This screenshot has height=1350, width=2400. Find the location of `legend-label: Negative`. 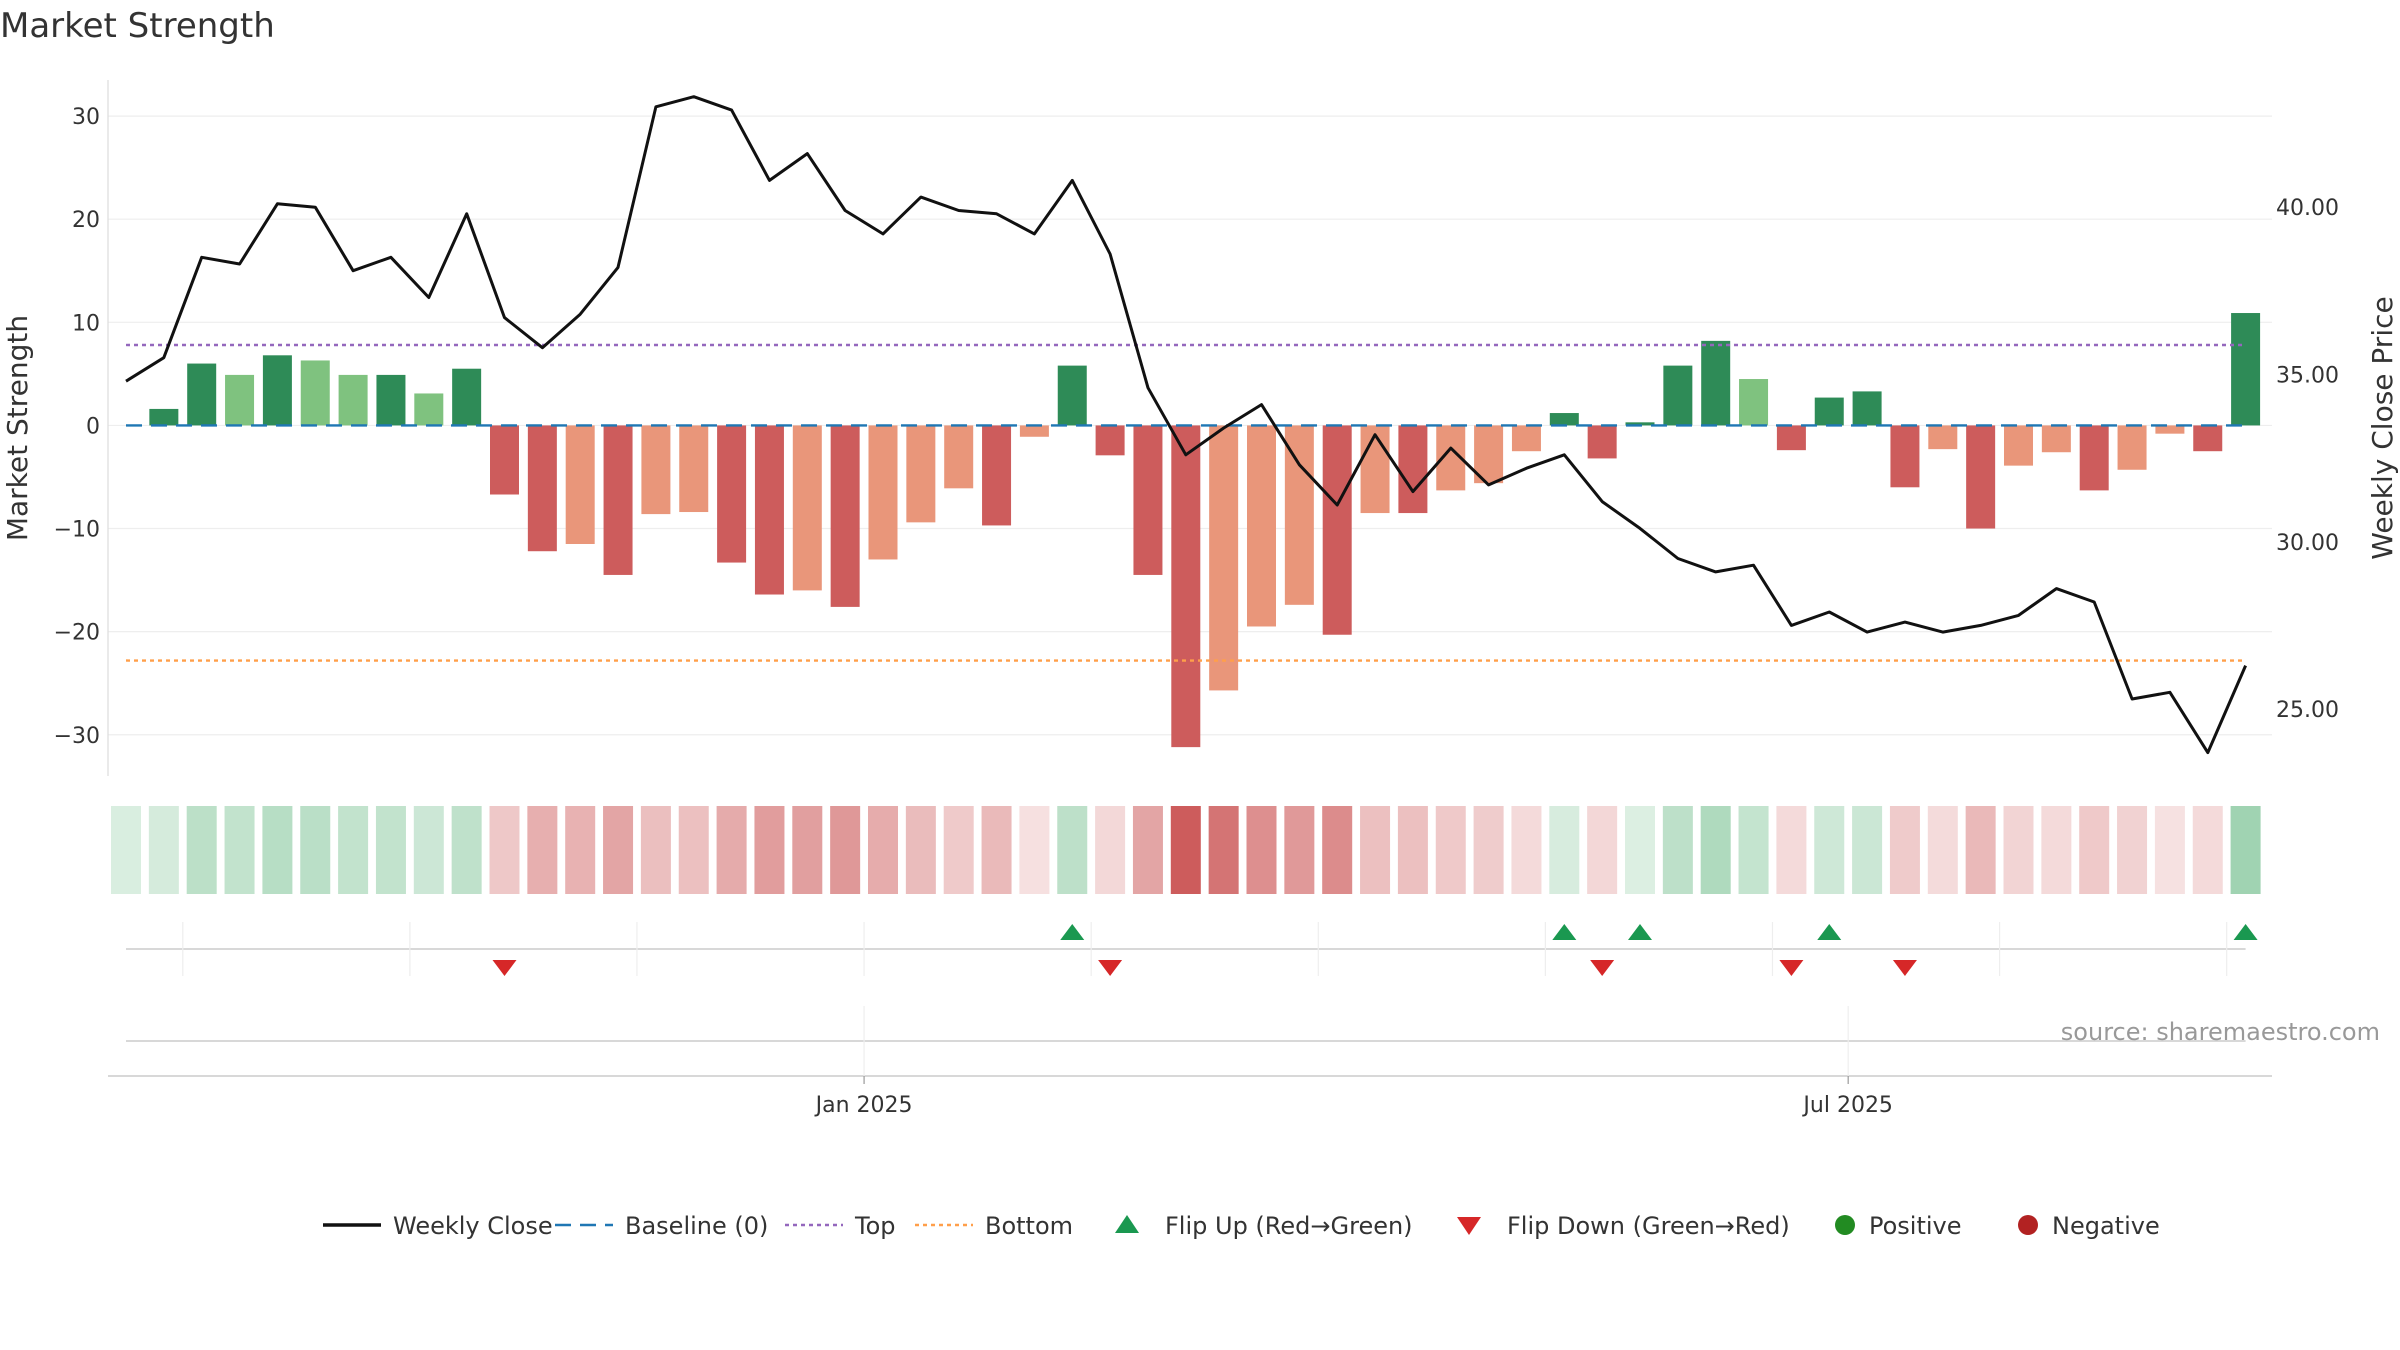

legend-label: Negative is located at coordinates (2106, 1226).